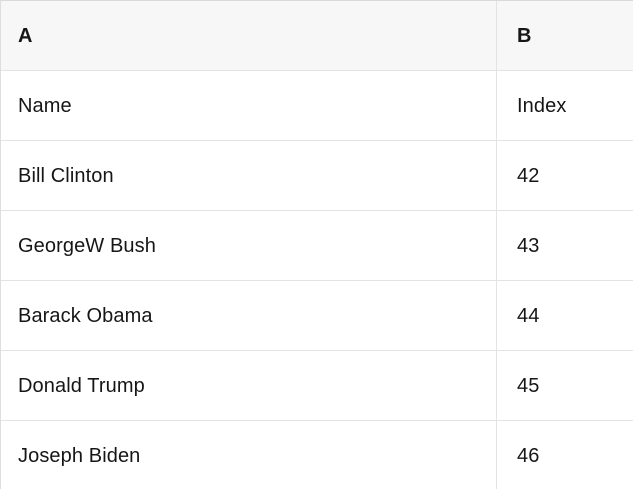  I want to click on cell-b3: 43, so click(528, 245).